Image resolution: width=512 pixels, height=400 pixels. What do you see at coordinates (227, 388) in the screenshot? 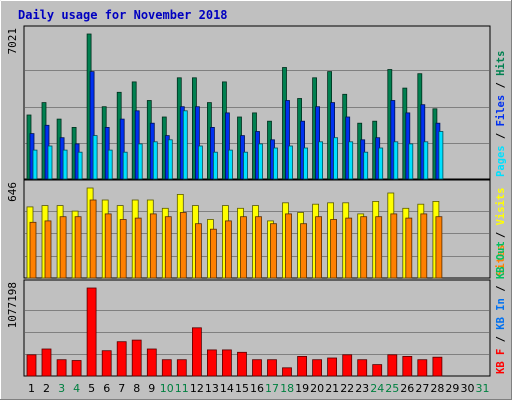
I see `day-label-14: 14` at bounding box center [227, 388].